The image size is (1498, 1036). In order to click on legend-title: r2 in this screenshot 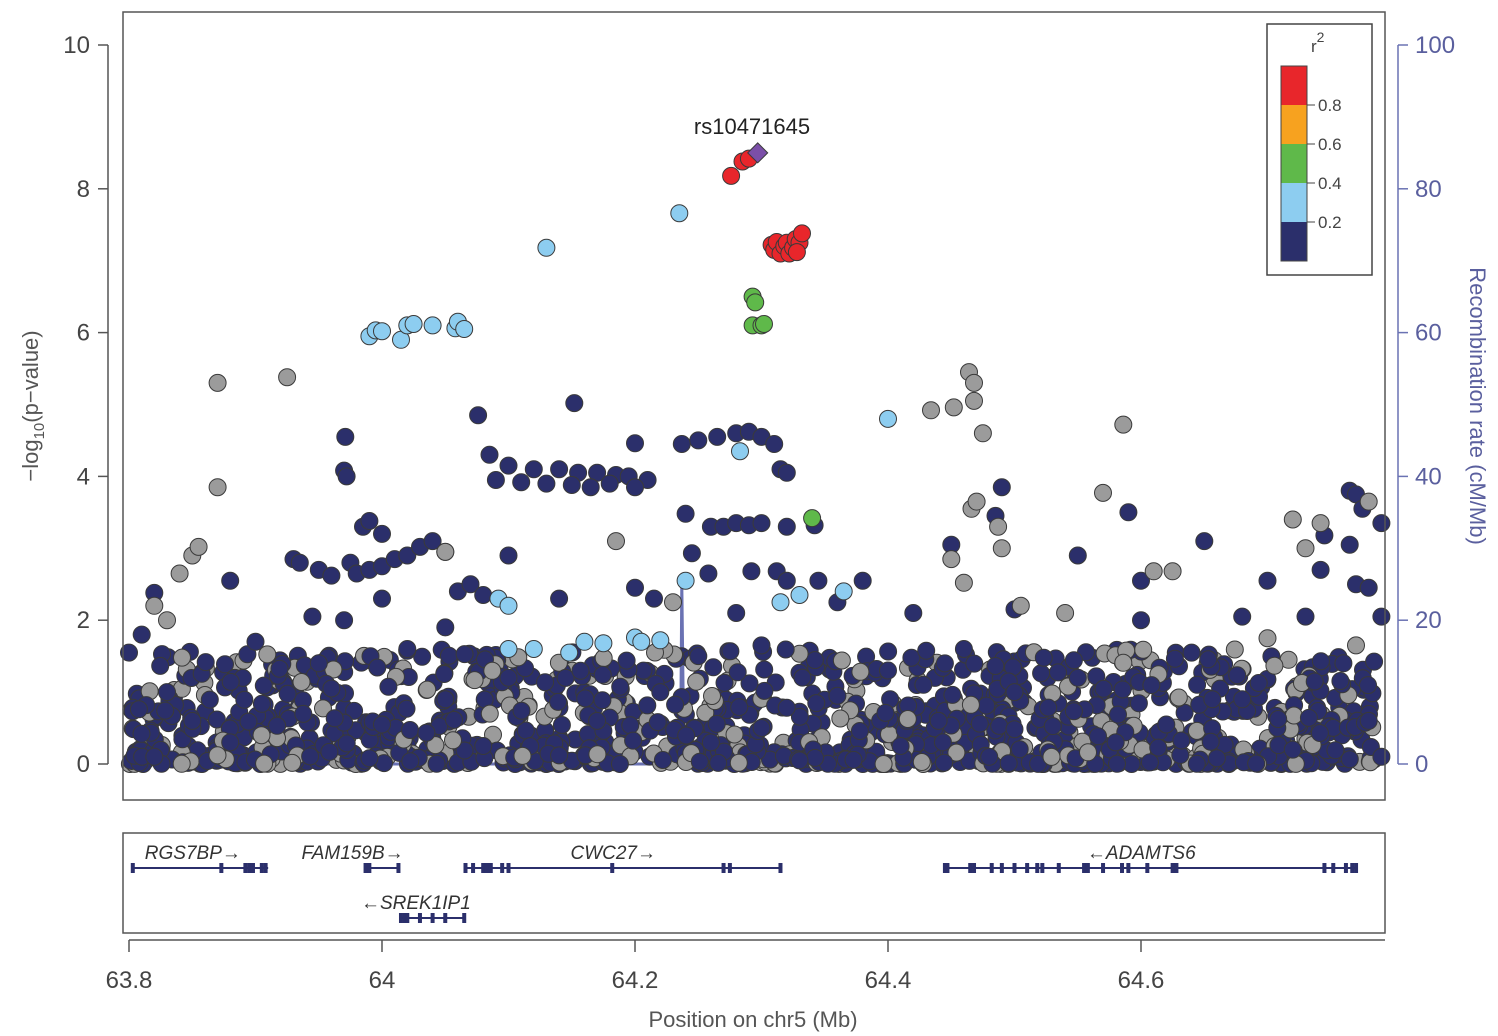, I will do `click(1318, 42)`.